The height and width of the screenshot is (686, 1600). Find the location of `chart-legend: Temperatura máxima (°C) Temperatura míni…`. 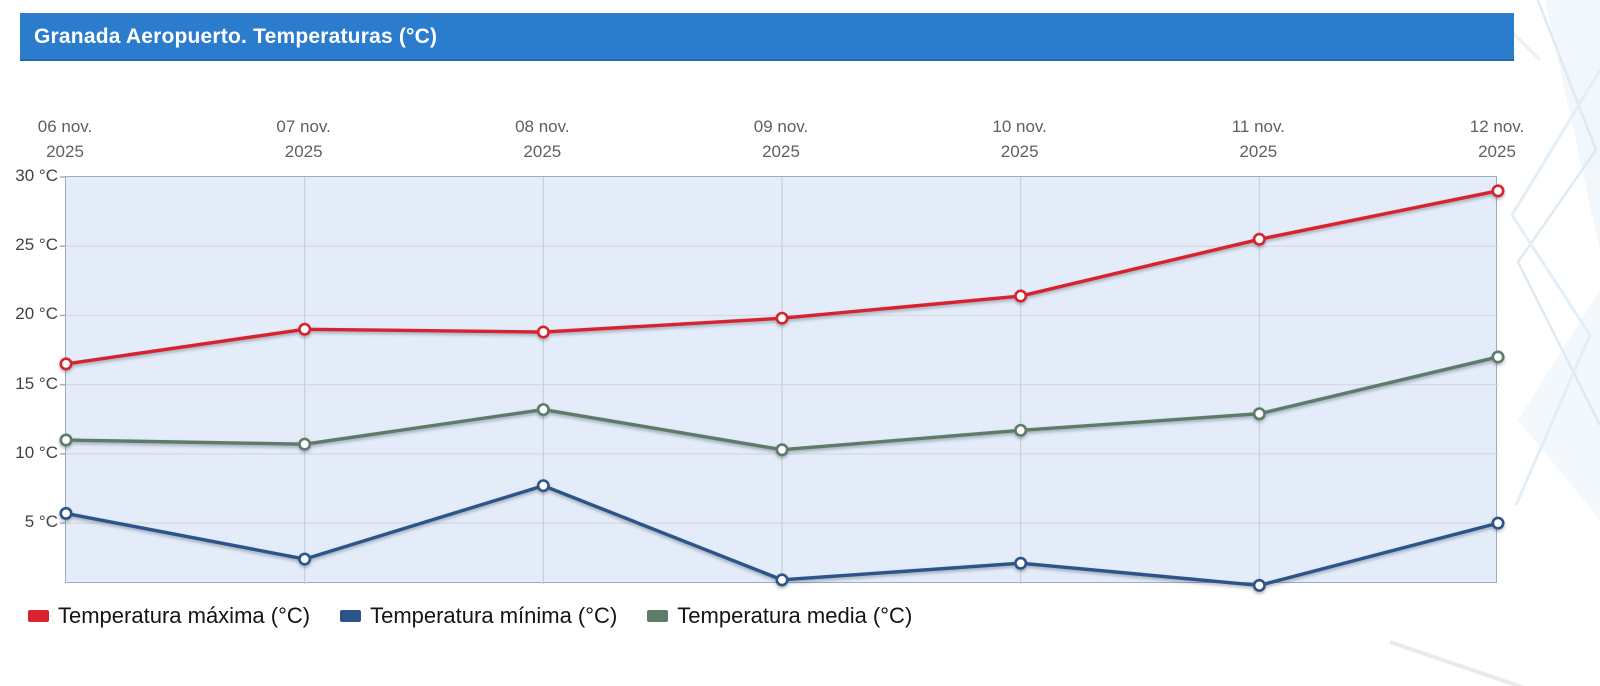

chart-legend: Temperatura máxima (°C) Temperatura míni… is located at coordinates (470, 616).